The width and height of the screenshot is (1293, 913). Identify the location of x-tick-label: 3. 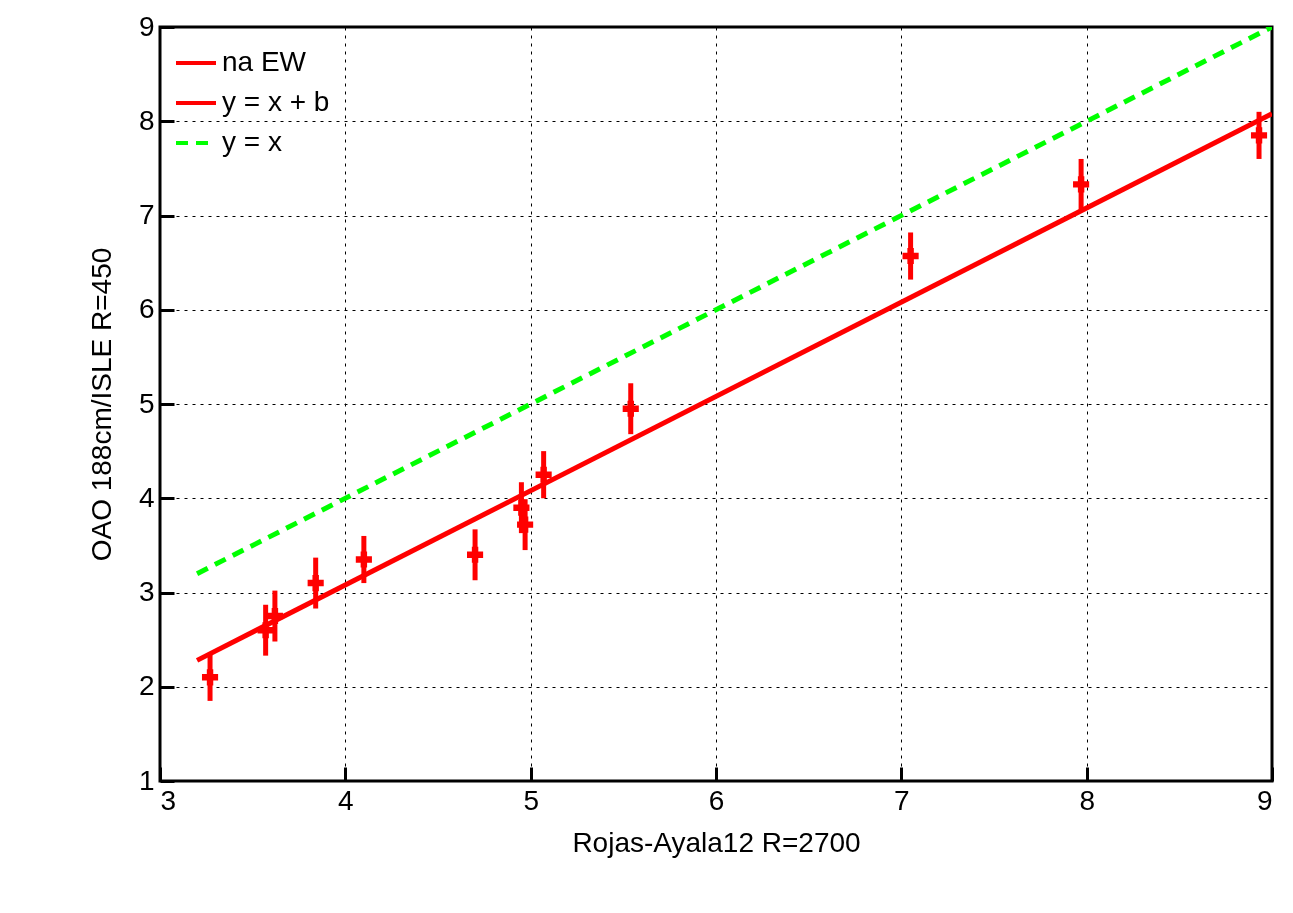
(168, 800).